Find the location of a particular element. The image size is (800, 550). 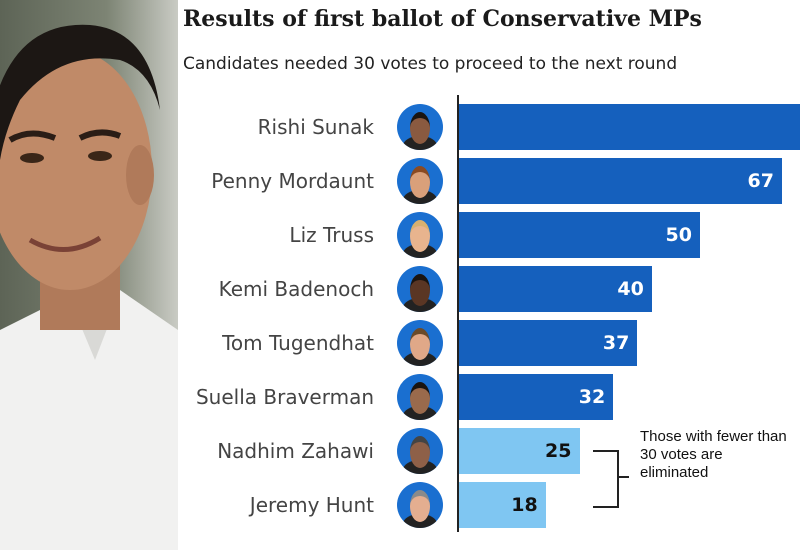

bar: 32 is located at coordinates (536, 397).